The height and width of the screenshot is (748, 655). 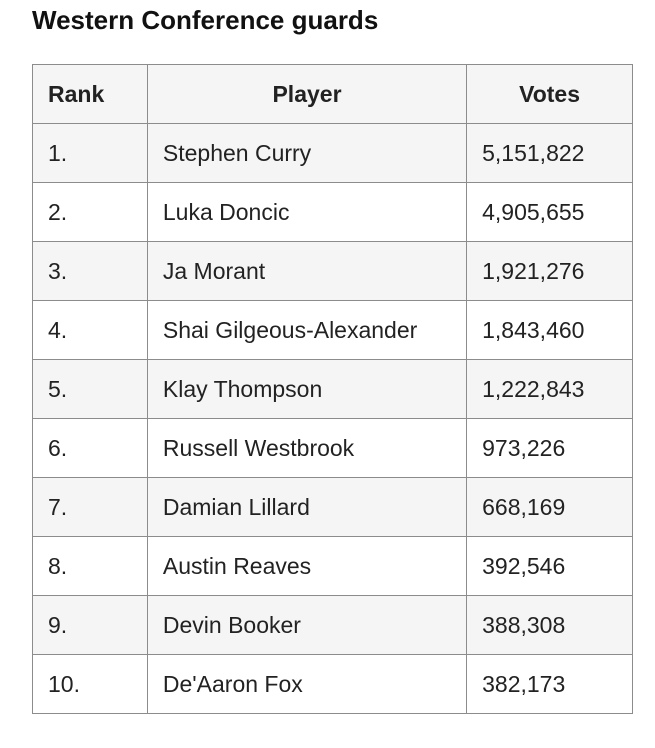 What do you see at coordinates (90, 94) in the screenshot?
I see `header-rank: Rank` at bounding box center [90, 94].